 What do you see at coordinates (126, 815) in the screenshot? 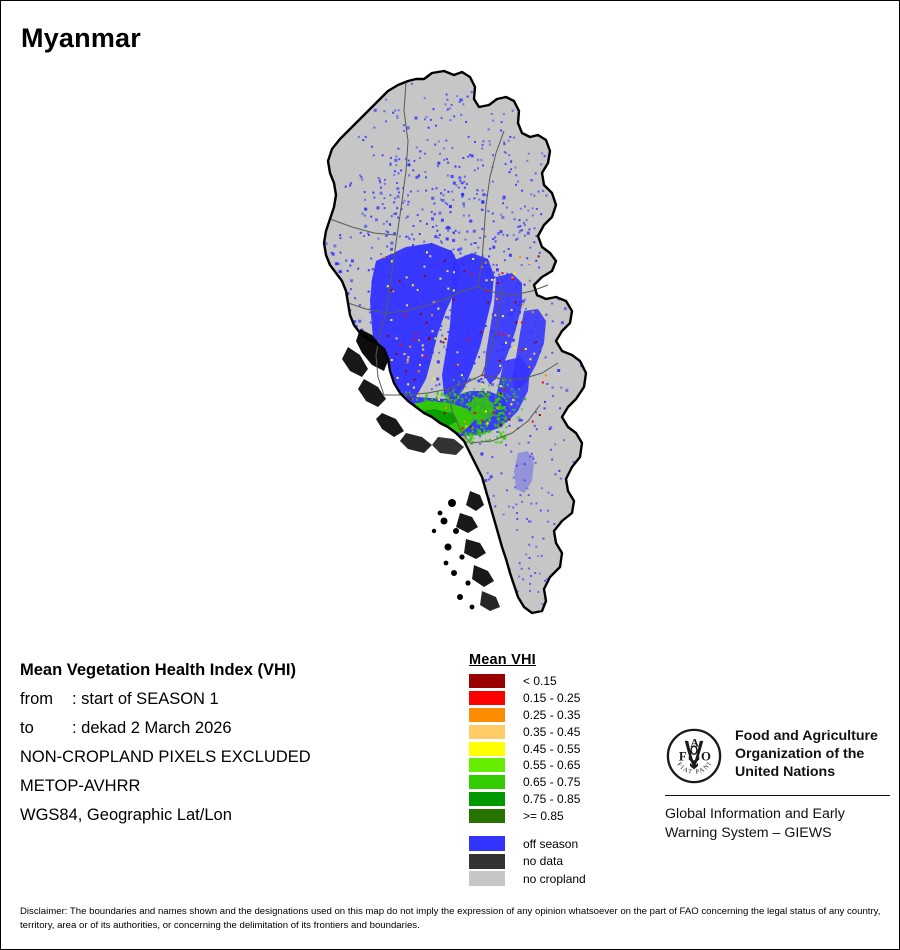
I see `info-projection: WGS84, Geographic Lat/Lon` at bounding box center [126, 815].